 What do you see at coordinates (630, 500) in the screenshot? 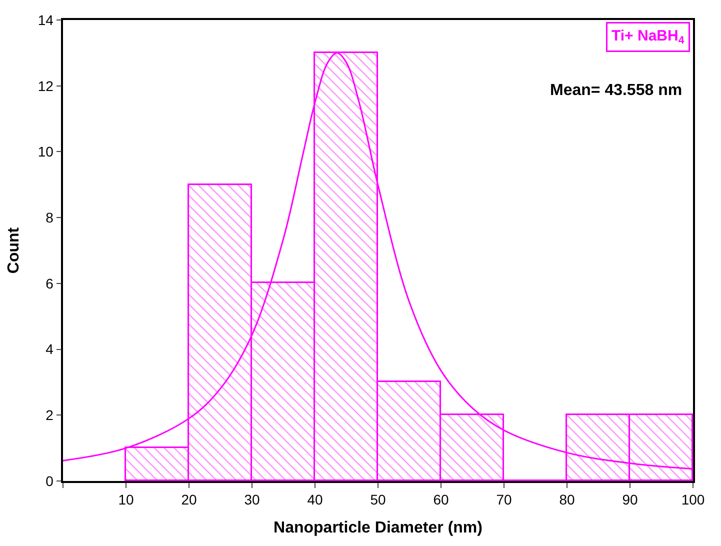
I see `x-tick-label: 90` at bounding box center [630, 500].